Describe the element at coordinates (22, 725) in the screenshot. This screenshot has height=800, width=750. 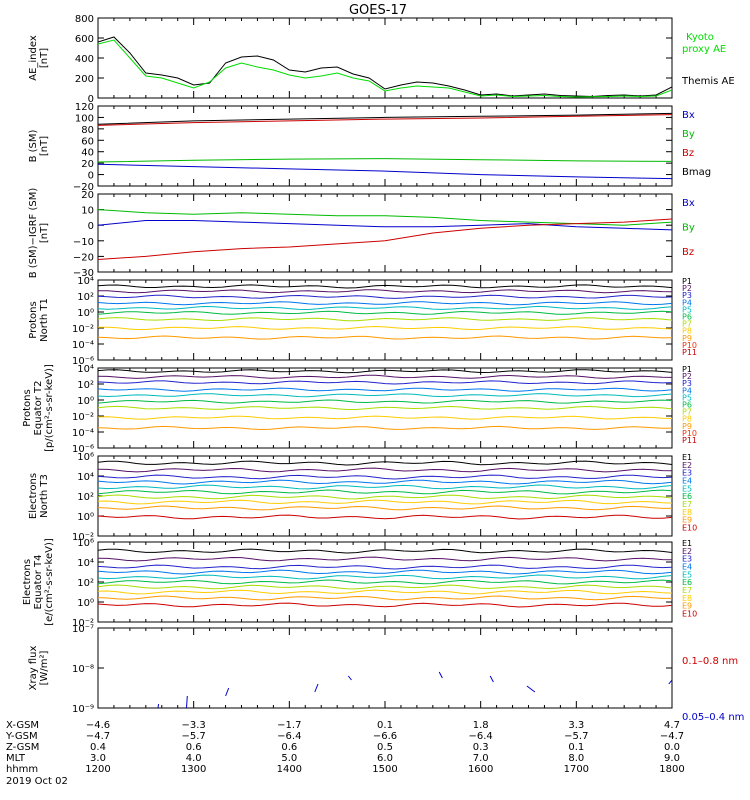
I see `axis-row-label: X-GSM` at that location.